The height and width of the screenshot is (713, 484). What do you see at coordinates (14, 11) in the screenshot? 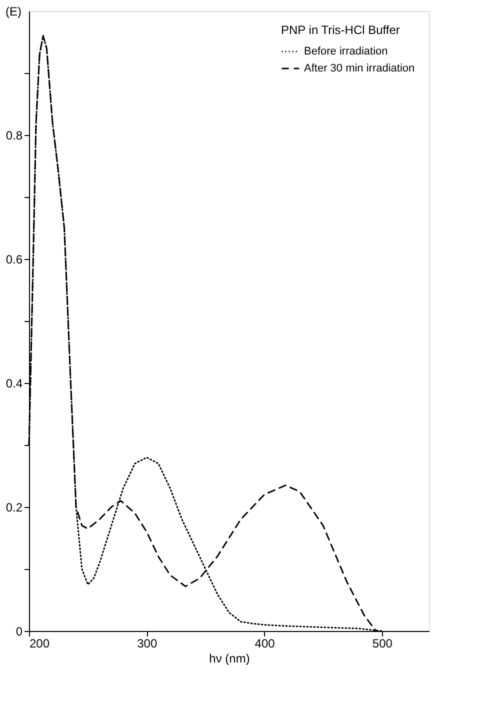
I see `y-axis-title: (E)` at bounding box center [14, 11].